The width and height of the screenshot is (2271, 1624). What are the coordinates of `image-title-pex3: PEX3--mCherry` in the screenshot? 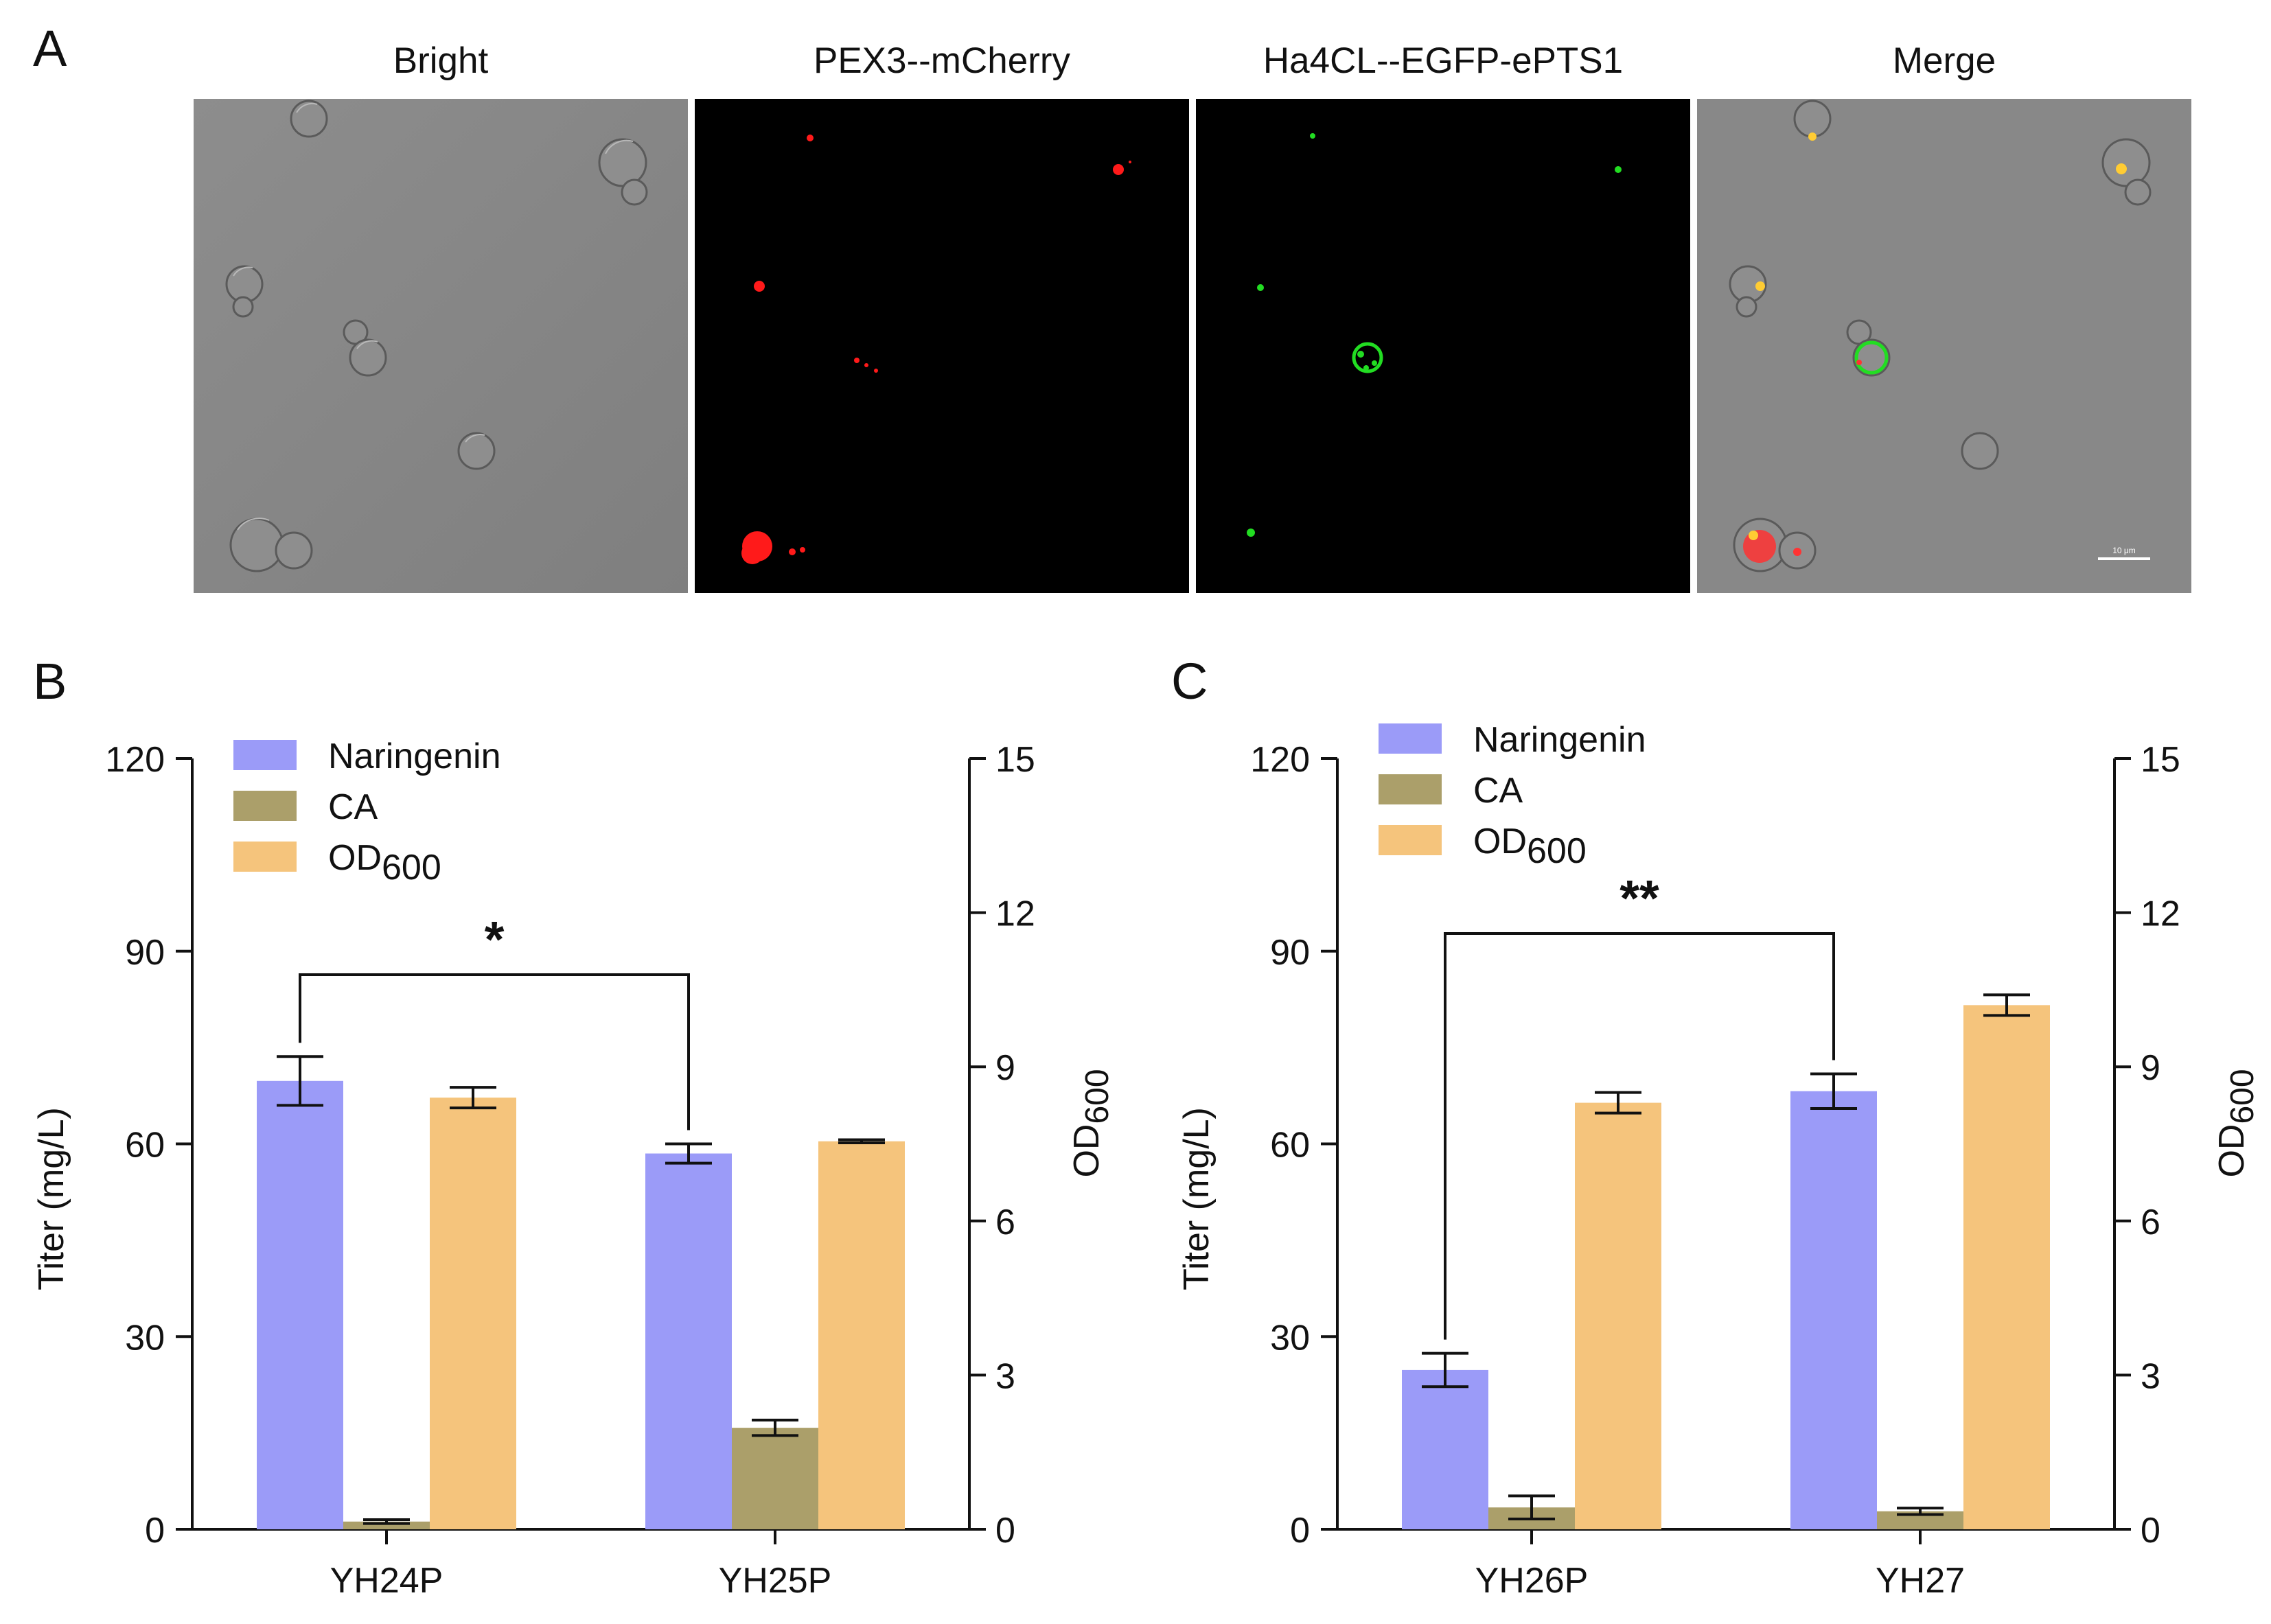 It's located at (941, 60).